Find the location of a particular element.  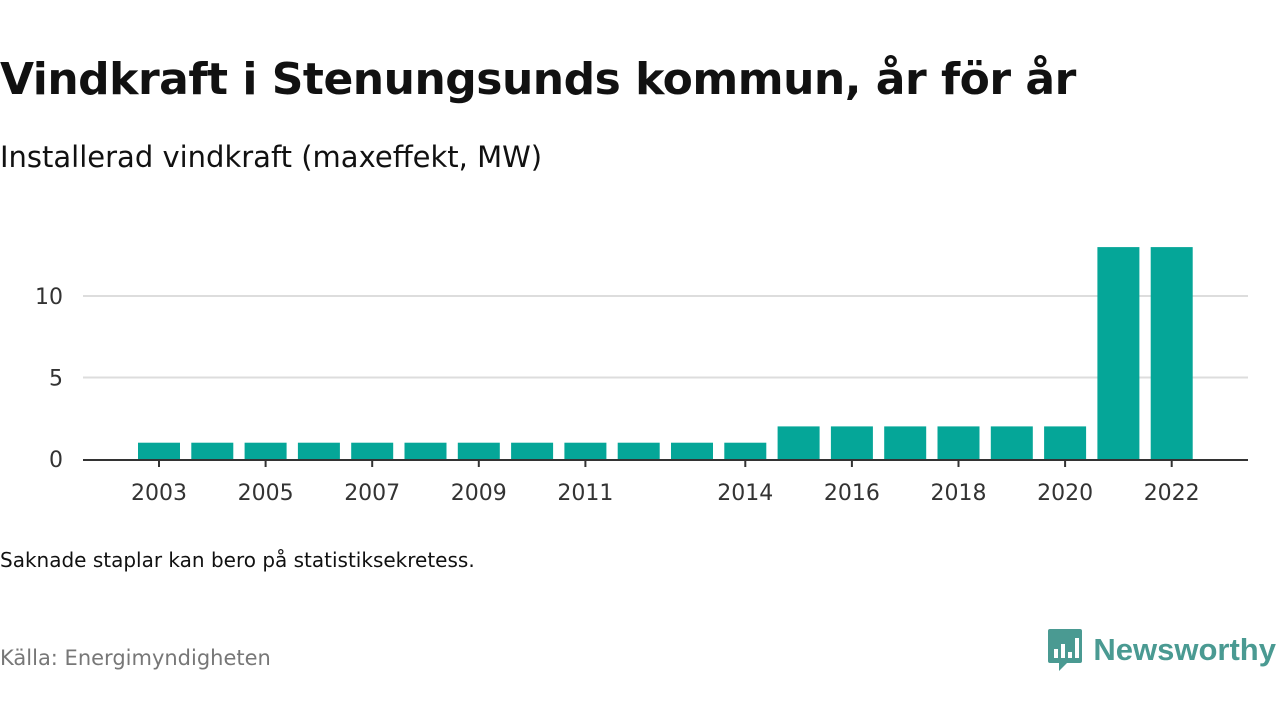

x-tick-label-2022: 2022 is located at coordinates (1172, 493).